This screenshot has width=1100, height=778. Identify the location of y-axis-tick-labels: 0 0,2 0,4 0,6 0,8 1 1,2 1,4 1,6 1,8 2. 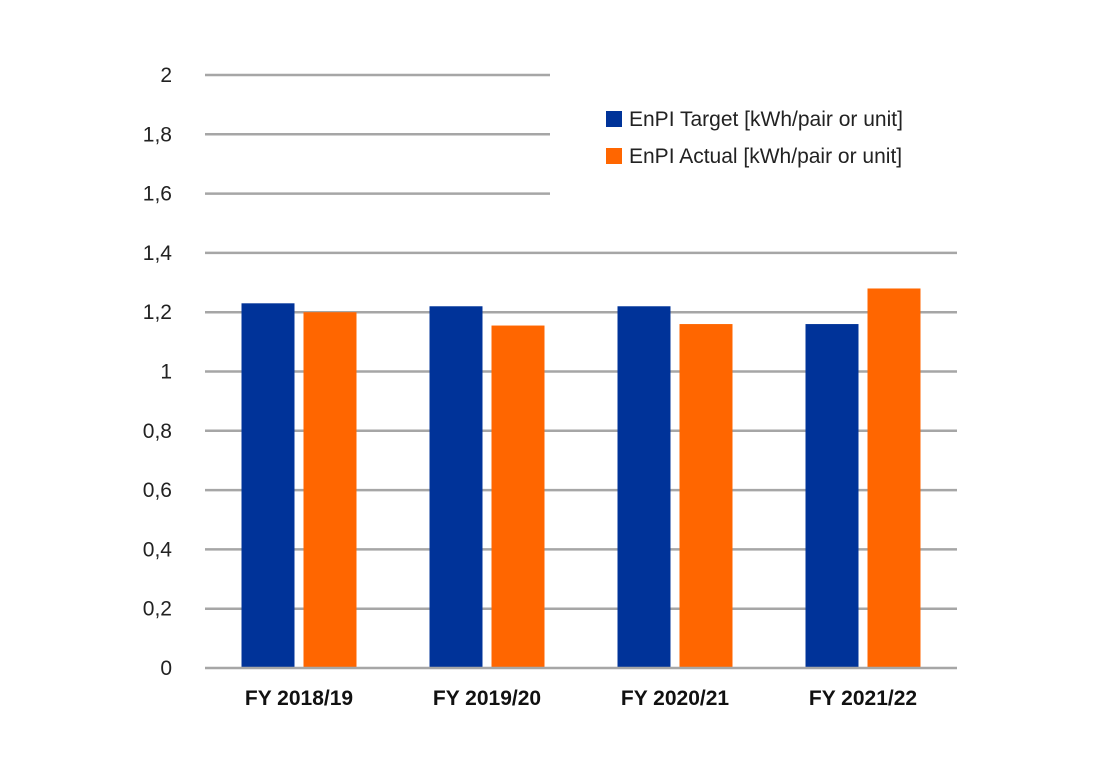
(158, 372).